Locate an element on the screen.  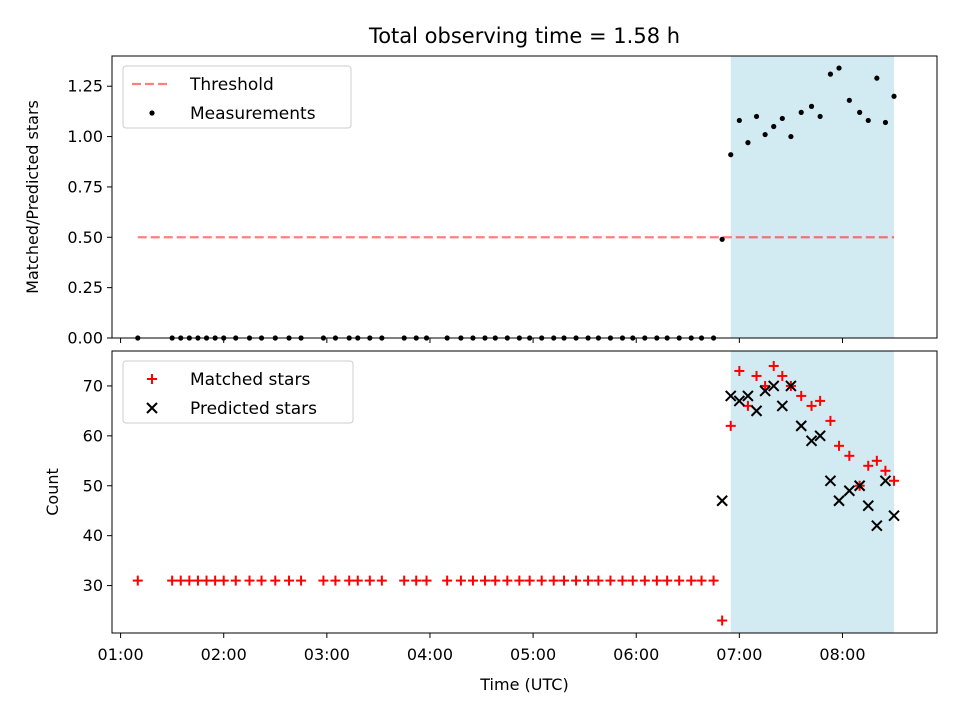
y-tick-label: 0.50 is located at coordinates (85, 237).